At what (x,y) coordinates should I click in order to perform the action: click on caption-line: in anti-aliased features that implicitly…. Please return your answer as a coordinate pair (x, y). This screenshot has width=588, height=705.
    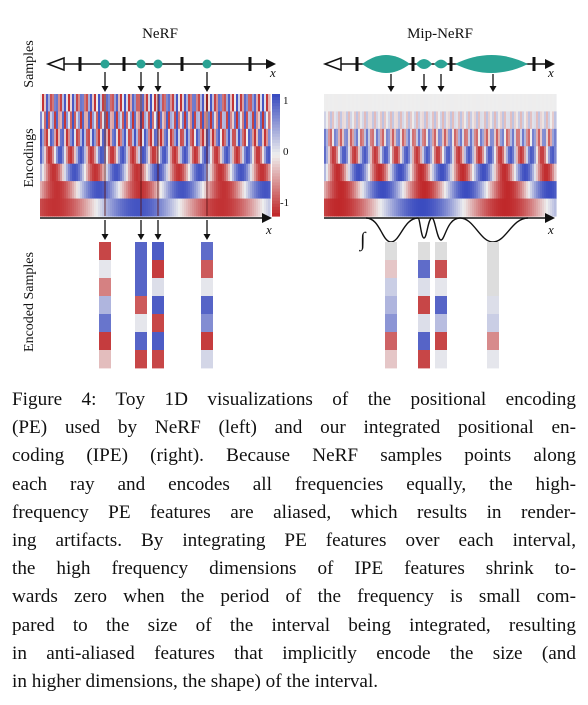
    Looking at the image, I should click on (294, 653).